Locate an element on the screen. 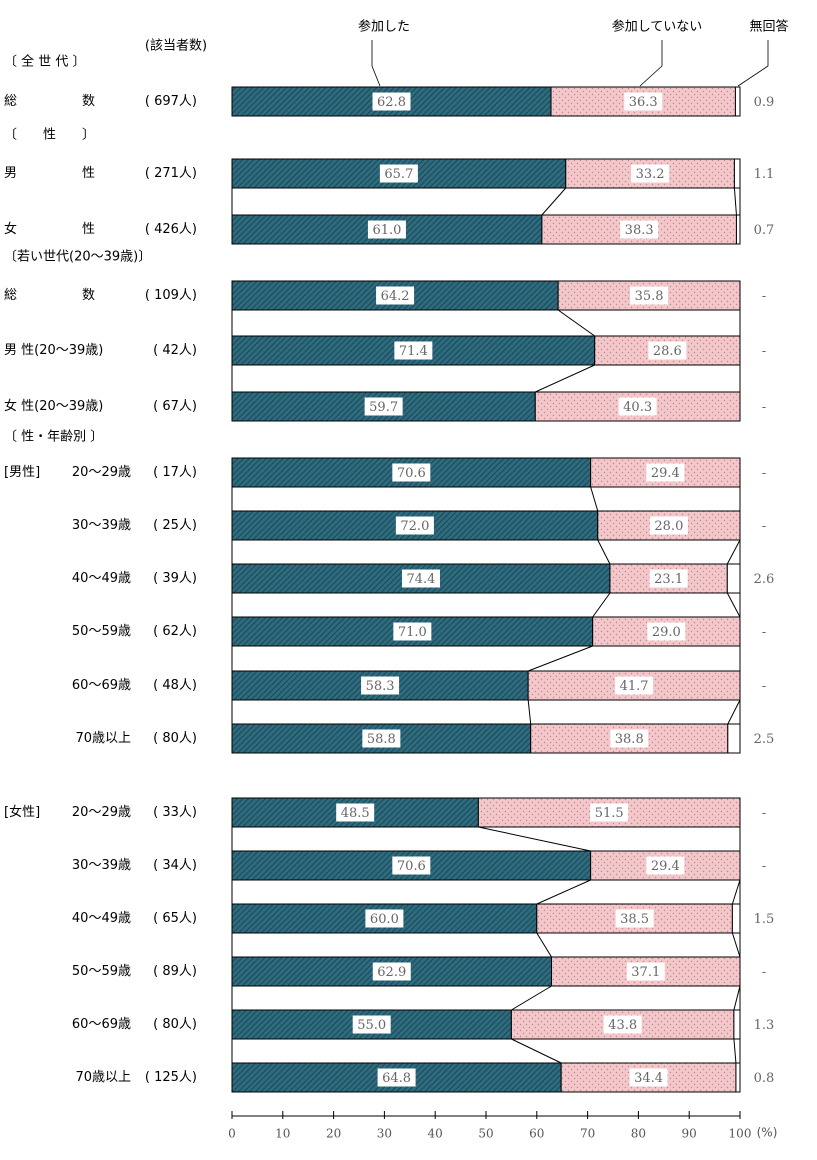 The width and height of the screenshot is (817, 1160). row-count: ( 17人) is located at coordinates (175, 472).